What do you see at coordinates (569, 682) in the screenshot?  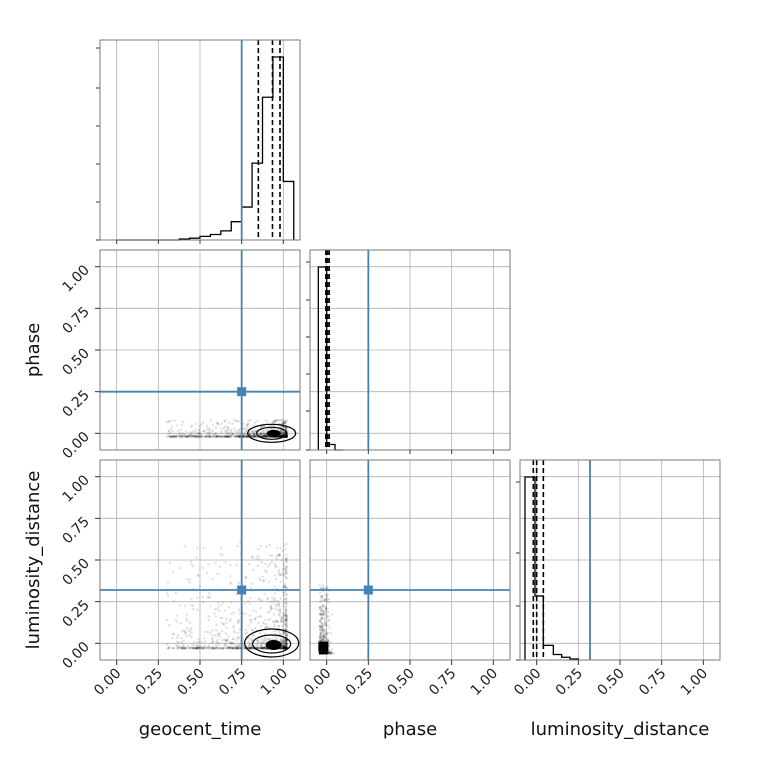 I see `tick-label-x-luminosity_distance: 0.25` at bounding box center [569, 682].